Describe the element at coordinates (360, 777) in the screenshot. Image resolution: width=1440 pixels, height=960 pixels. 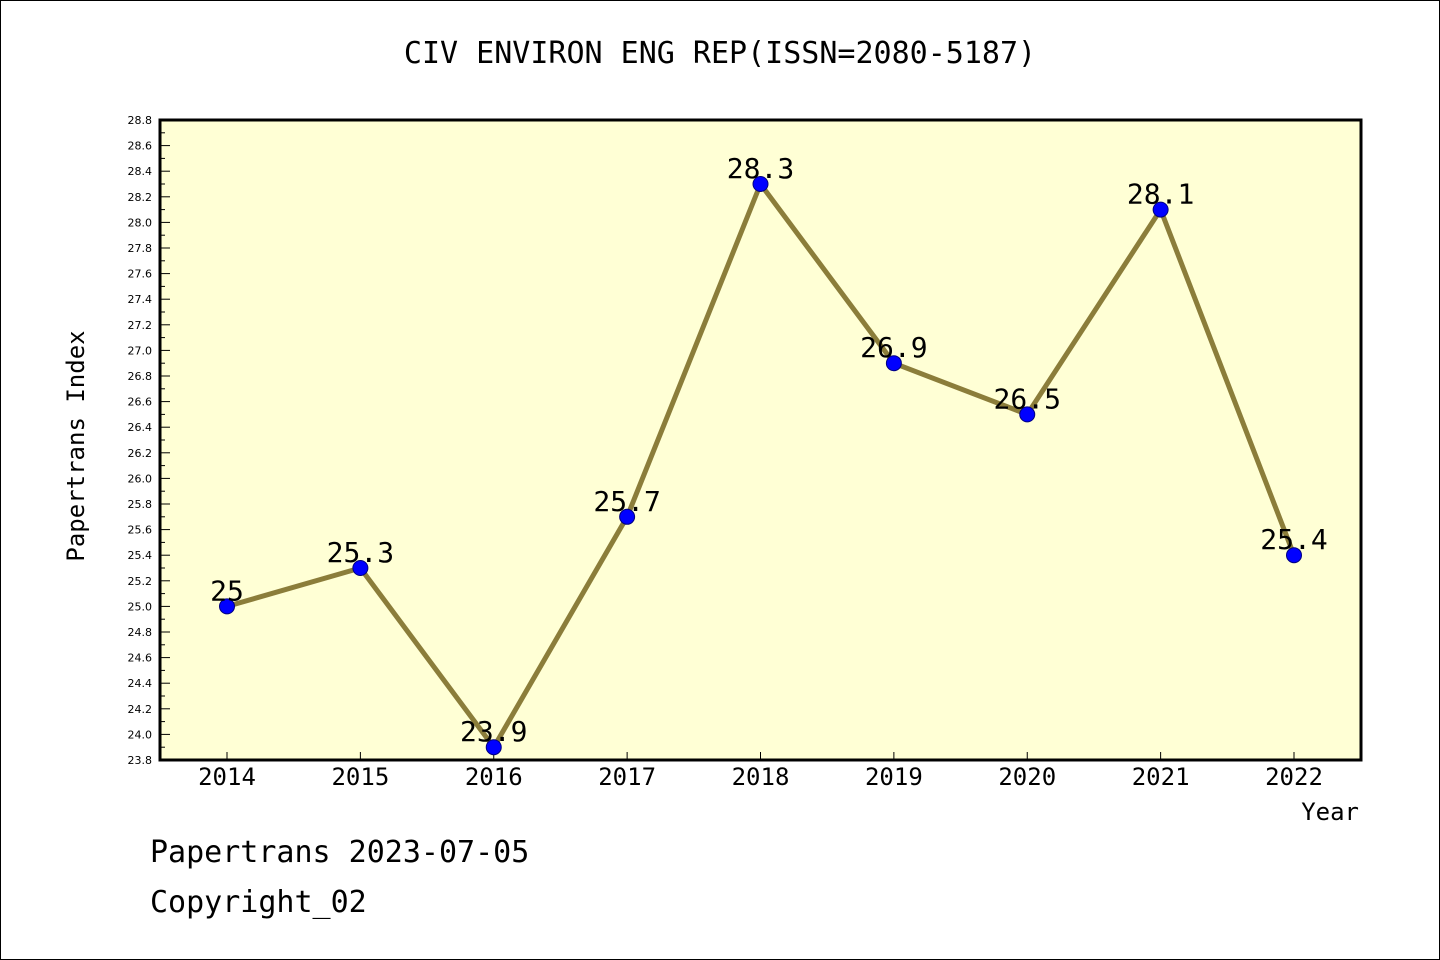
I see `x-tick-label: 2015` at that location.